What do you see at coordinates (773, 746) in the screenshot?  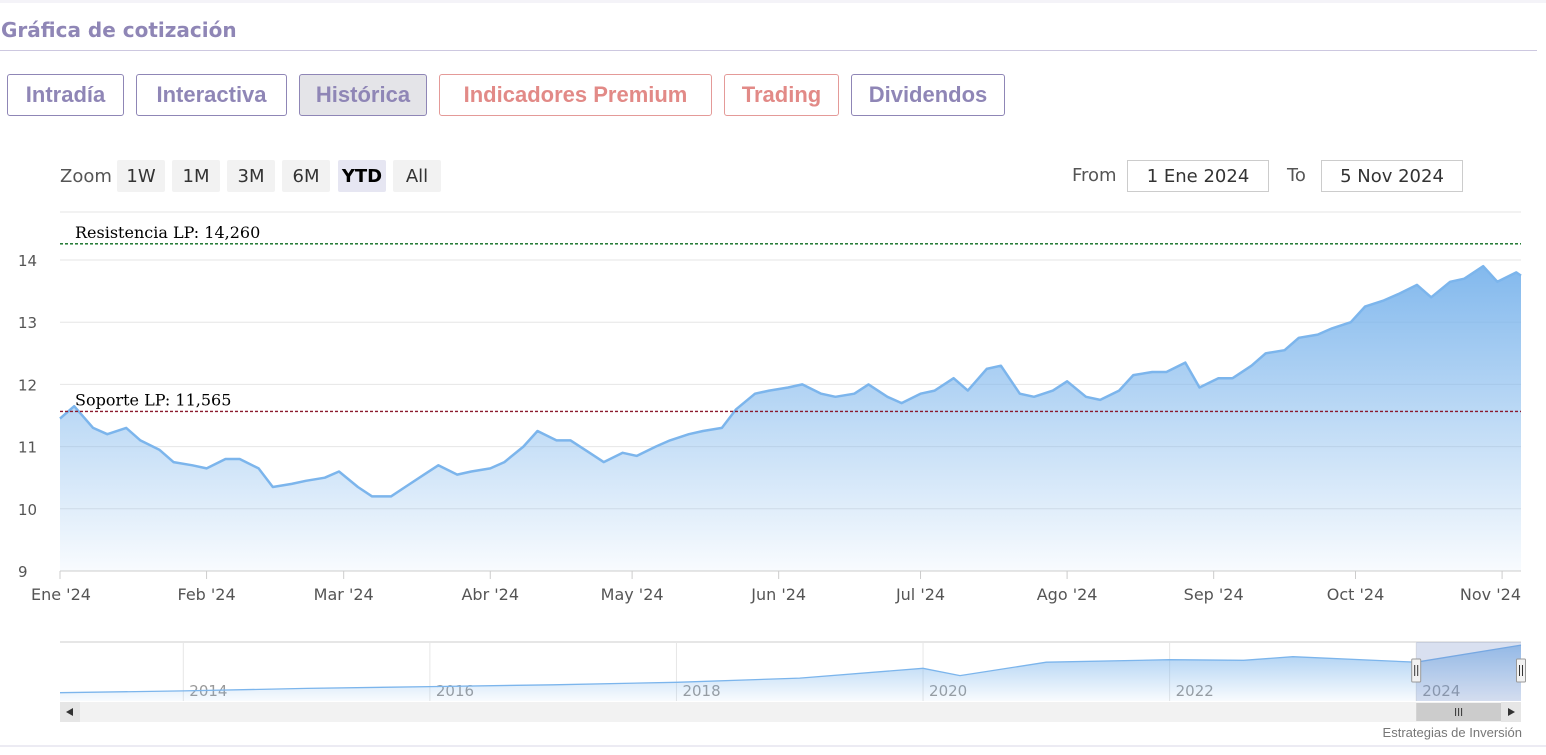 I see `bottom-border` at bounding box center [773, 746].